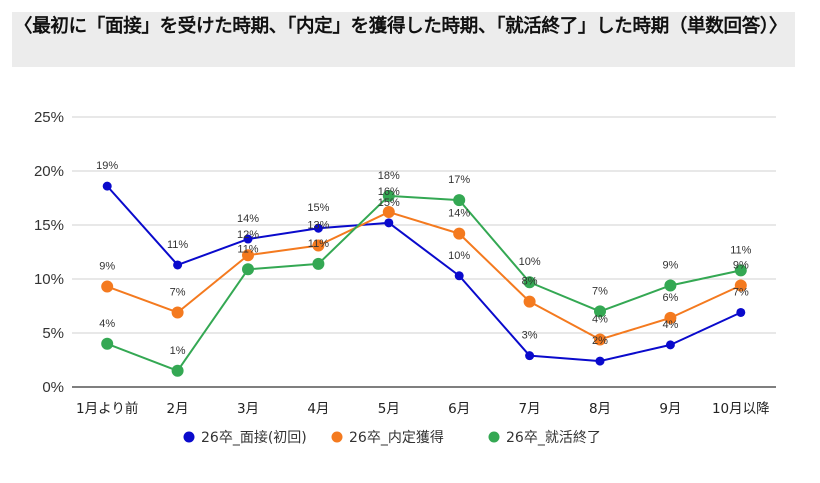 The width and height of the screenshot is (820, 483). I want to click on data-label: 8%, so click(530, 282).